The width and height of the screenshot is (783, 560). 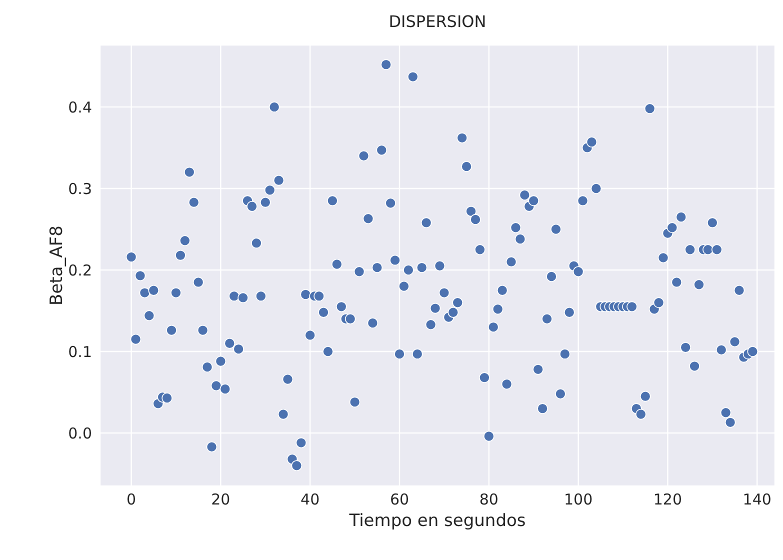 What do you see at coordinates (131, 499) in the screenshot?
I see `x-tick-label: 0` at bounding box center [131, 499].